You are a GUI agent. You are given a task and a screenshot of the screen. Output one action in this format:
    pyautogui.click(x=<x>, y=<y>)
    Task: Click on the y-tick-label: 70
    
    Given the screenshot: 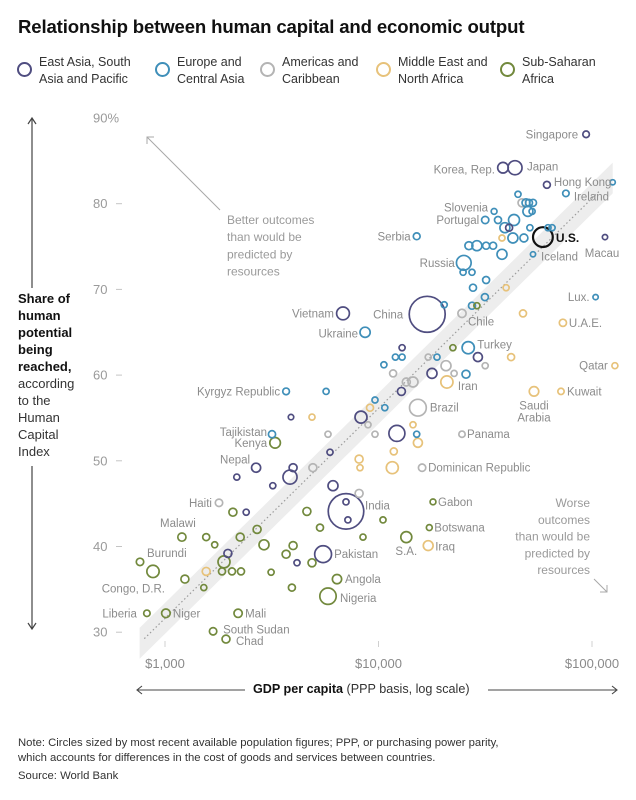 What is the action you would take?
    pyautogui.click(x=100, y=289)
    